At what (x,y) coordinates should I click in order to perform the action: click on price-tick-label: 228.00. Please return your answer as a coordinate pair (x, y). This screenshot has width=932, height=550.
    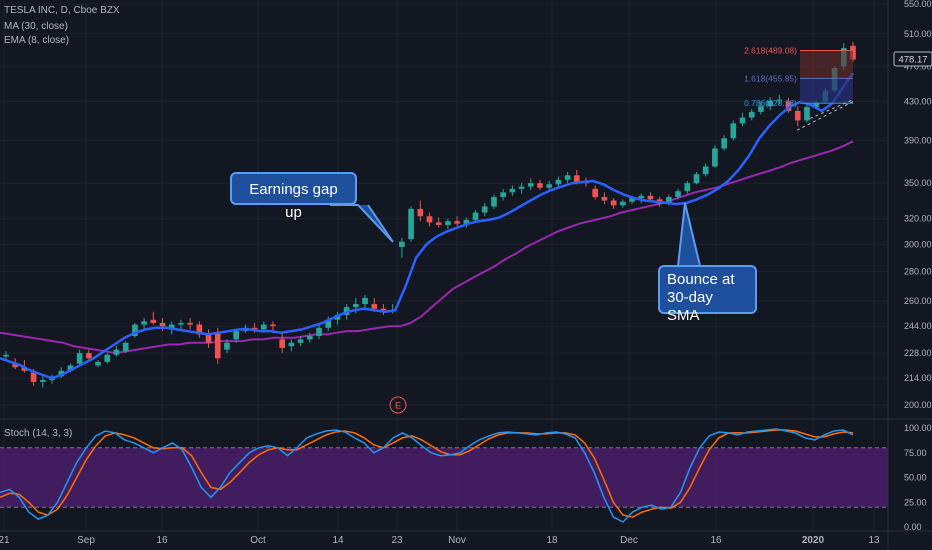
    Looking at the image, I should click on (918, 353).